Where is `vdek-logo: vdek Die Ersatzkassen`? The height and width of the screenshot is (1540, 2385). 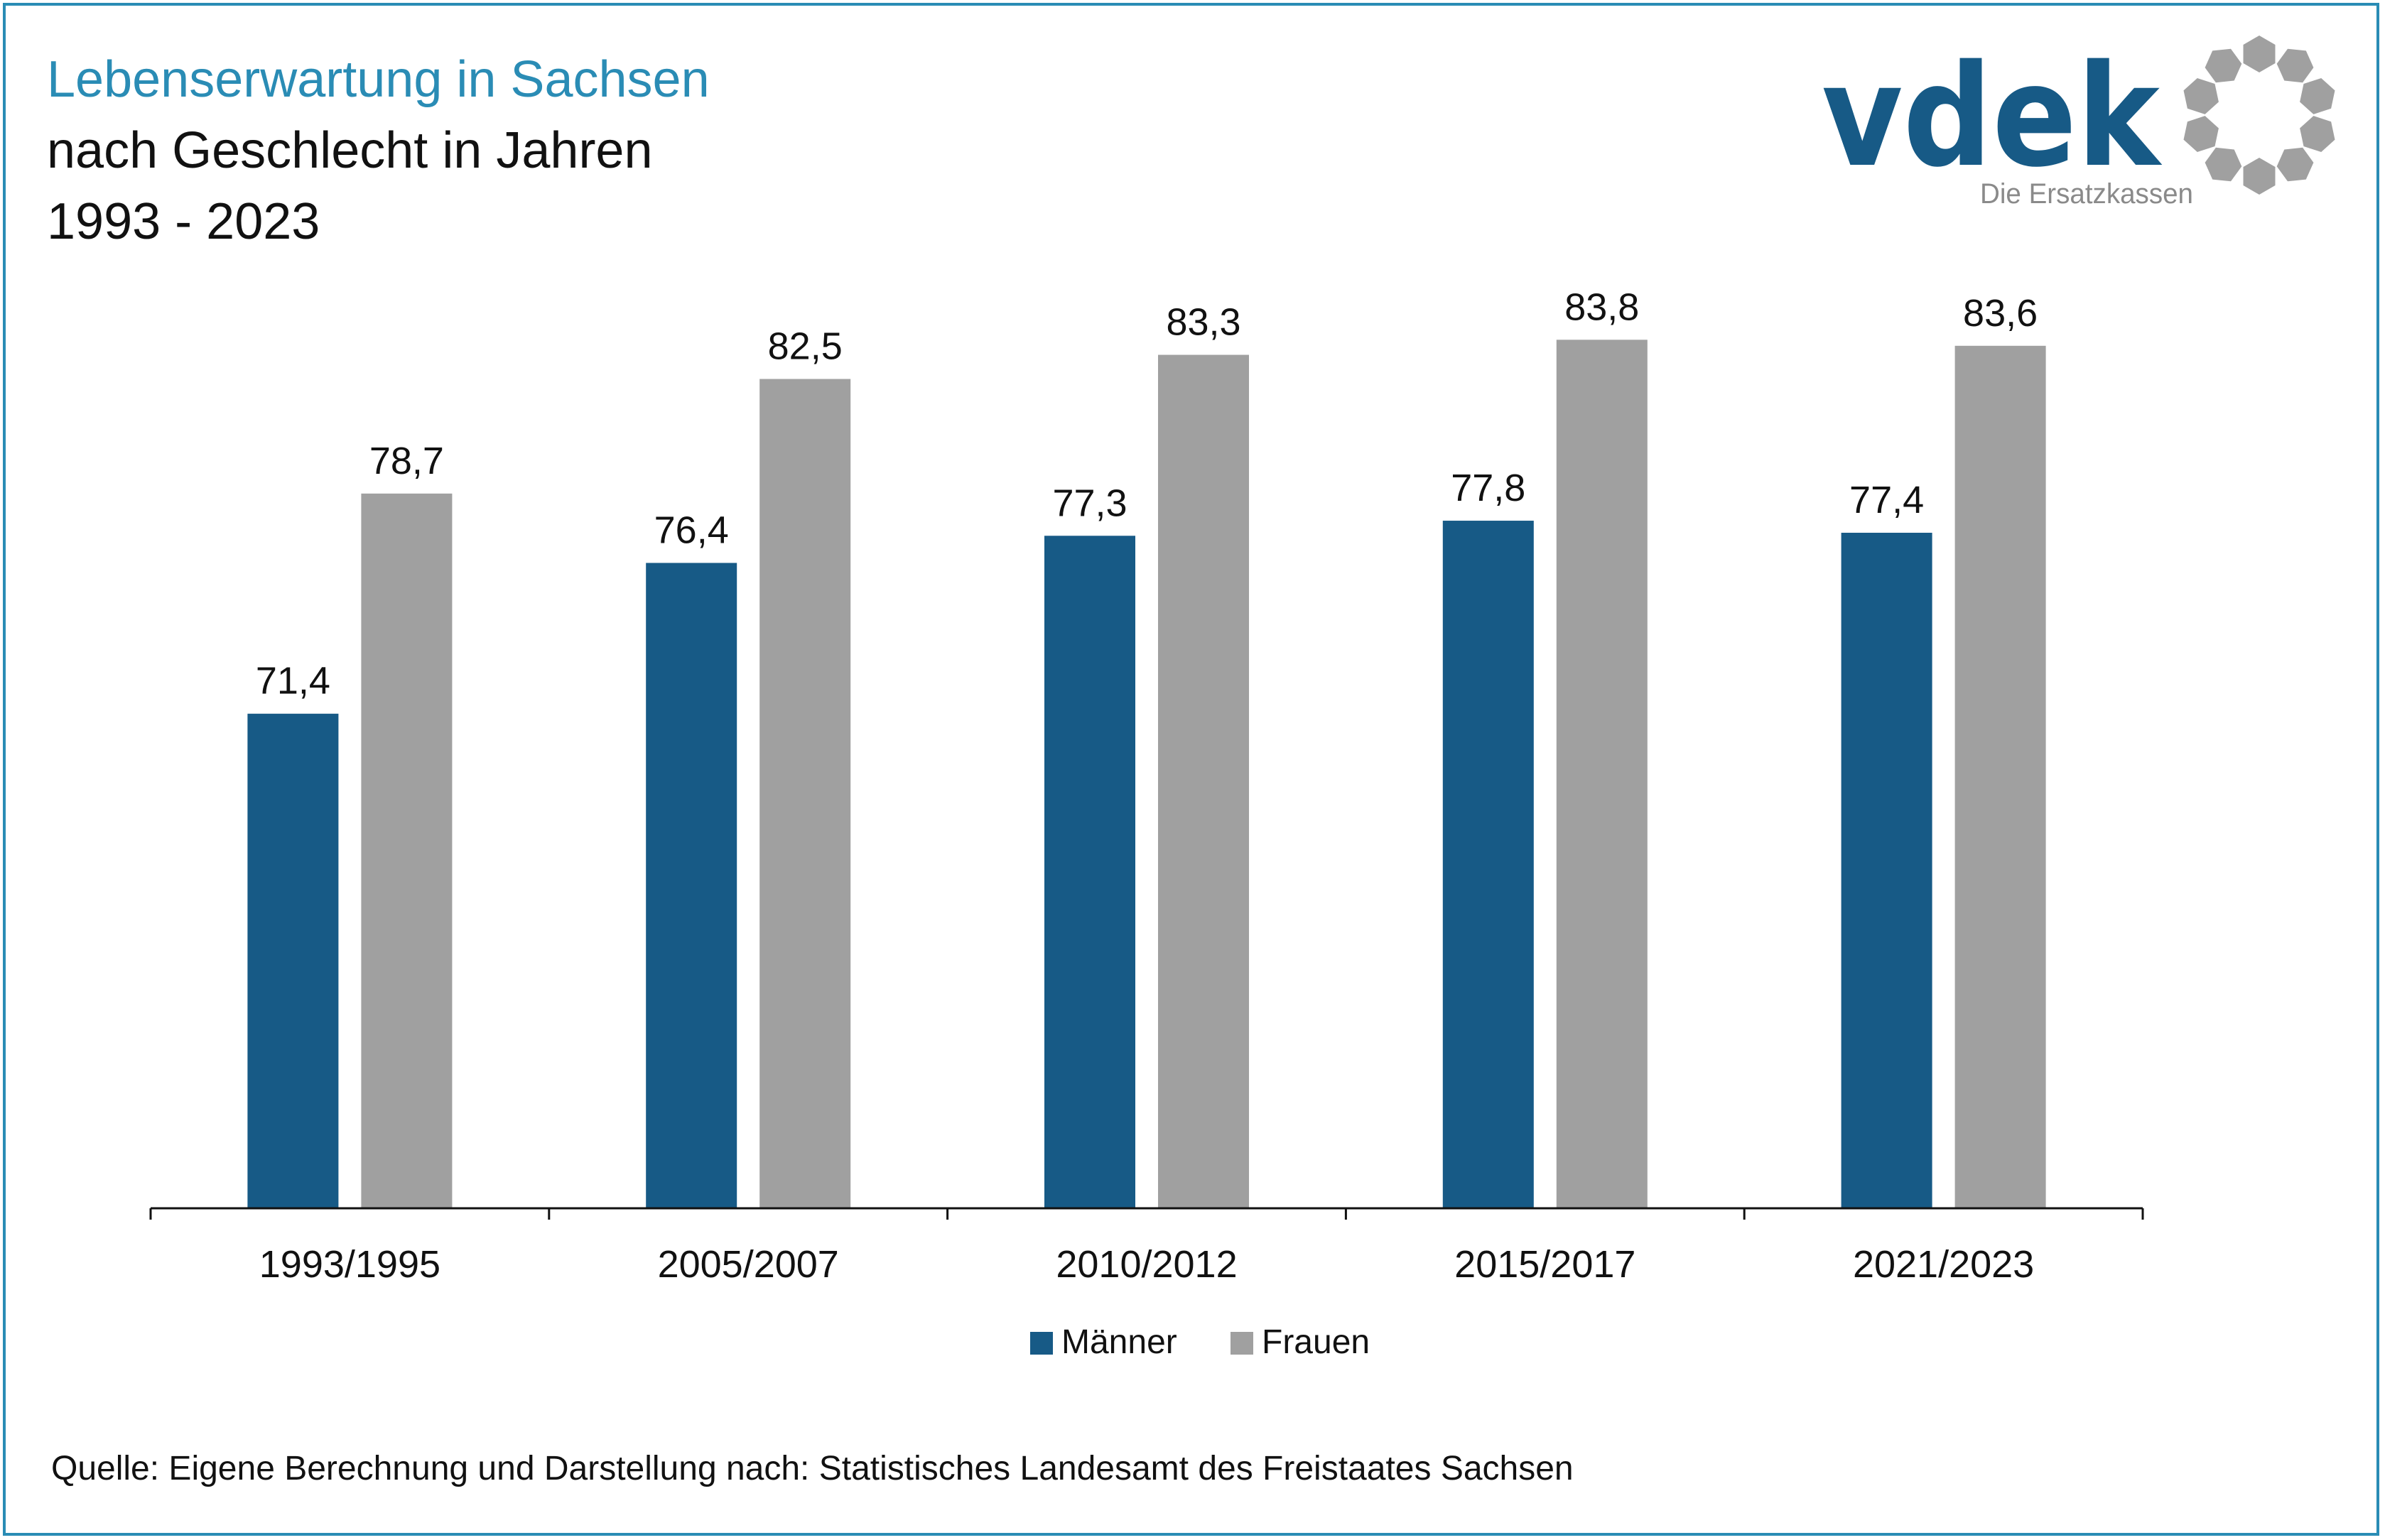 vdek-logo: vdek Die Ersatzkassen is located at coordinates (2078, 122).